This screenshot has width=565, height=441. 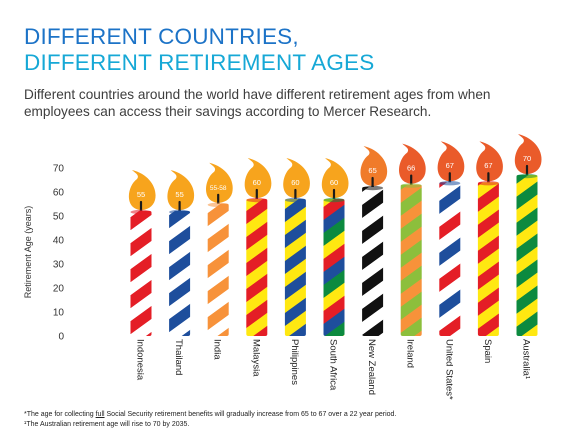 I want to click on title-line-1: DIFFERENT COUNTRIES,, so click(x=161, y=36).